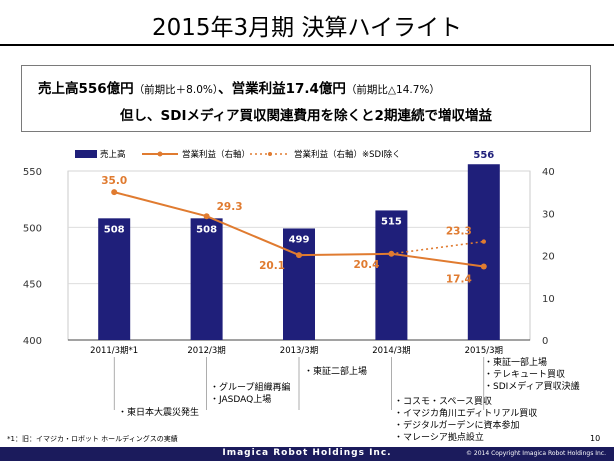 This screenshot has width=614, height=461. What do you see at coordinates (288, 89) in the screenshot?
I see `op-profit-summary: 営業利益17.4億円` at bounding box center [288, 89].